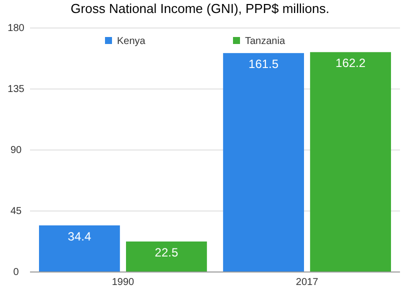  Describe the element at coordinates (200, 8) in the screenshot. I see `chart-title: Gross National Income (GNI), PPP$ millions.` at that location.